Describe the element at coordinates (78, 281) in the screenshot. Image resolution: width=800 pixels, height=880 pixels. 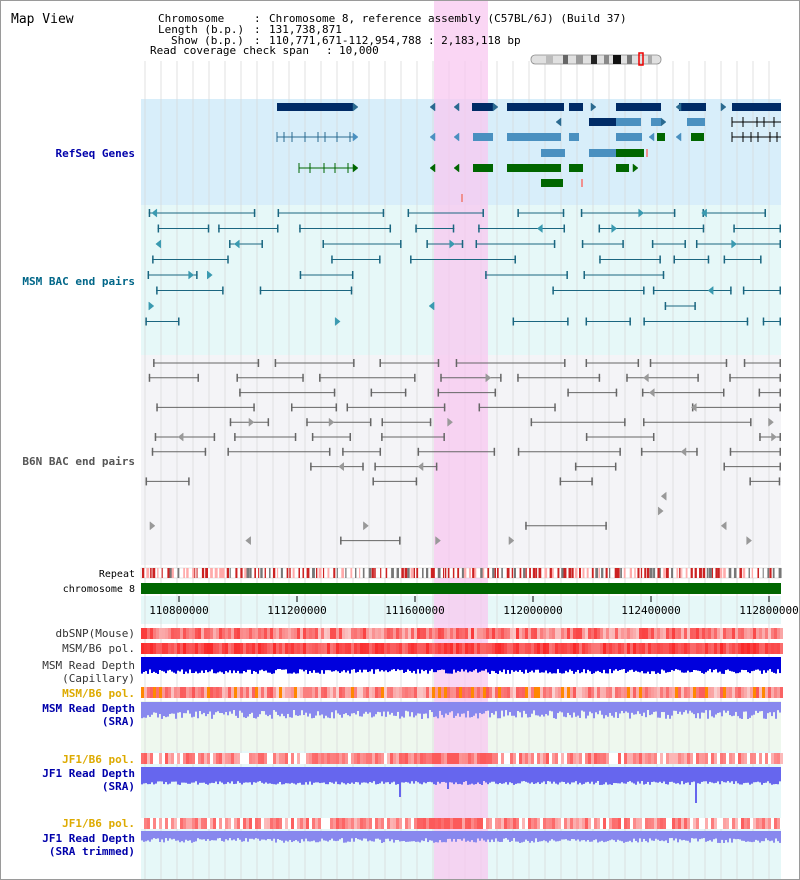
I see `track-label-msm-bac: MSM BAC end pairs` at that location.